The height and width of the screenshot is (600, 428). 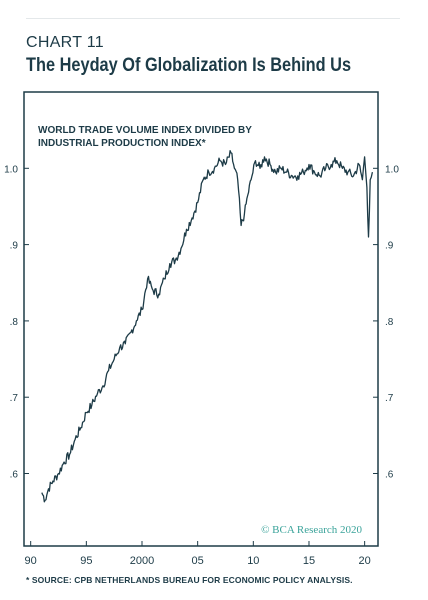 I want to click on inner-label-line-2: INDUSTRIAL PRODUCTION INDEX*, so click(x=122, y=143).